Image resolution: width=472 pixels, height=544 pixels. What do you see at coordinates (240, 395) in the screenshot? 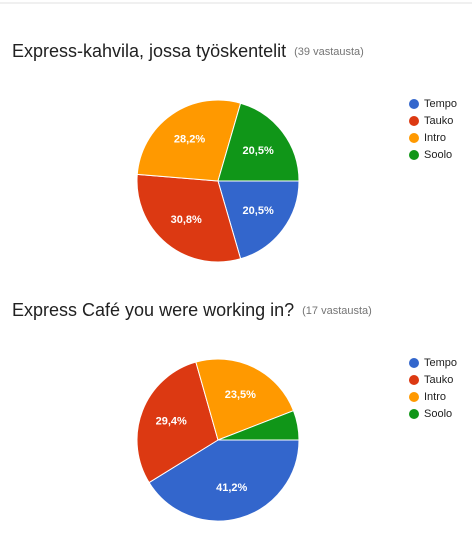
I see `value-label: 23,5%` at bounding box center [240, 395].